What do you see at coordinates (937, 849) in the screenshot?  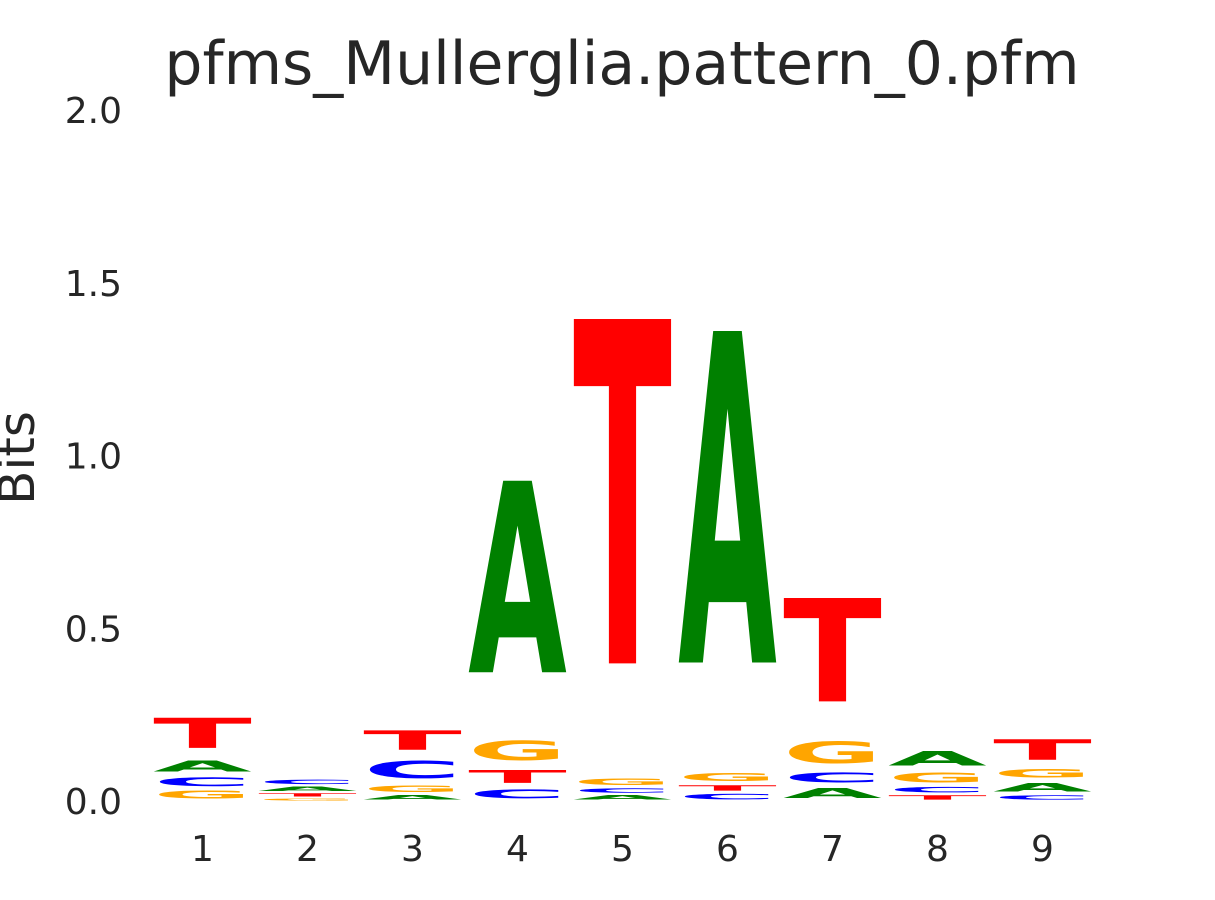 I see `x-tick-label: 8` at bounding box center [937, 849].